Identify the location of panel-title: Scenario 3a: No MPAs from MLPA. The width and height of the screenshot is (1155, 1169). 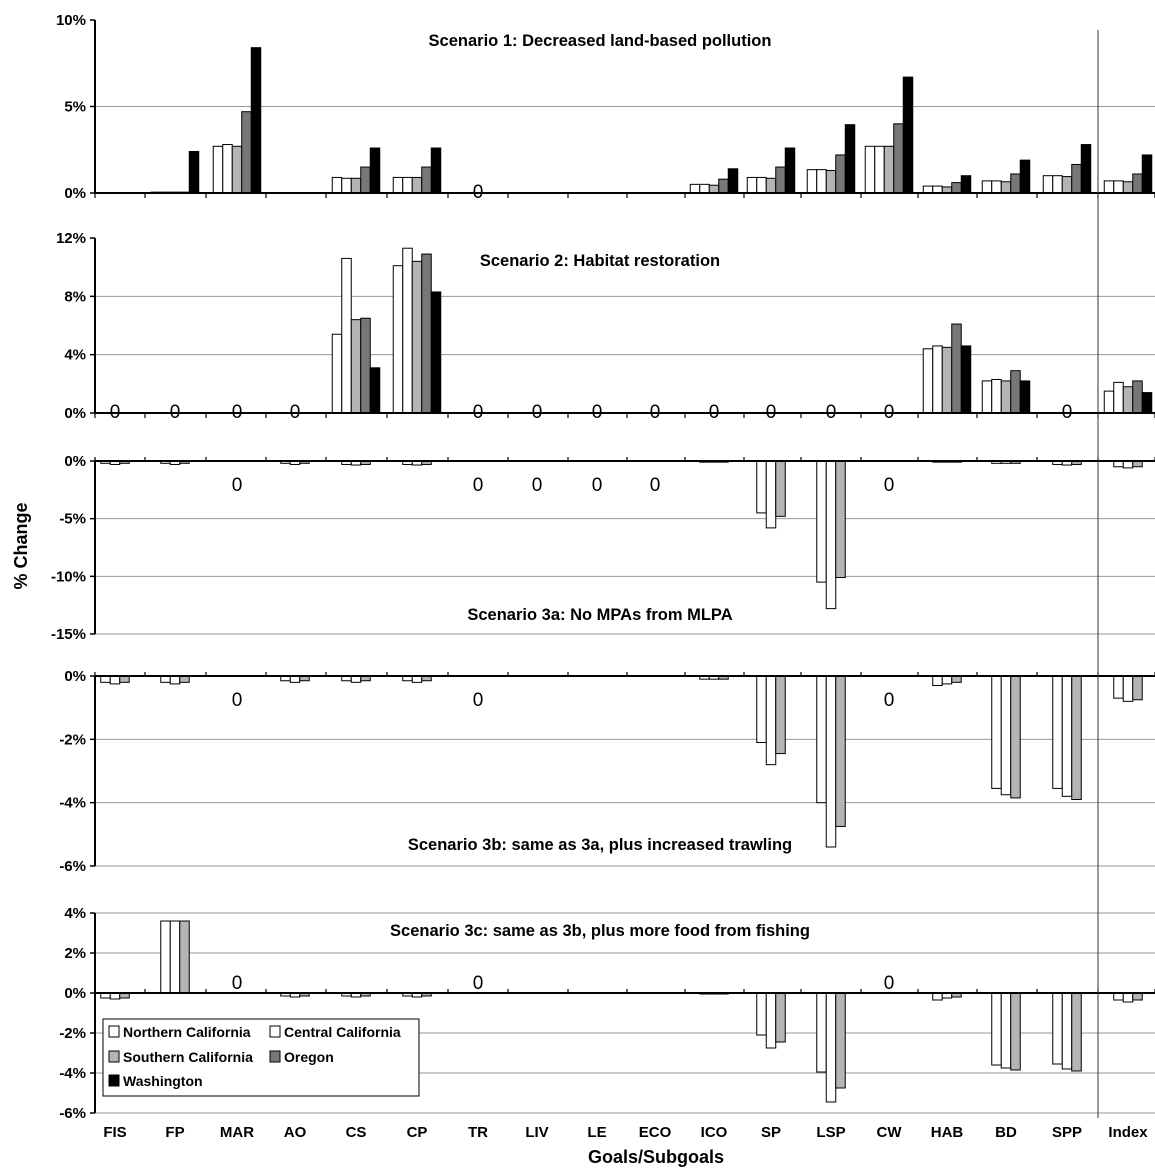
(599, 615).